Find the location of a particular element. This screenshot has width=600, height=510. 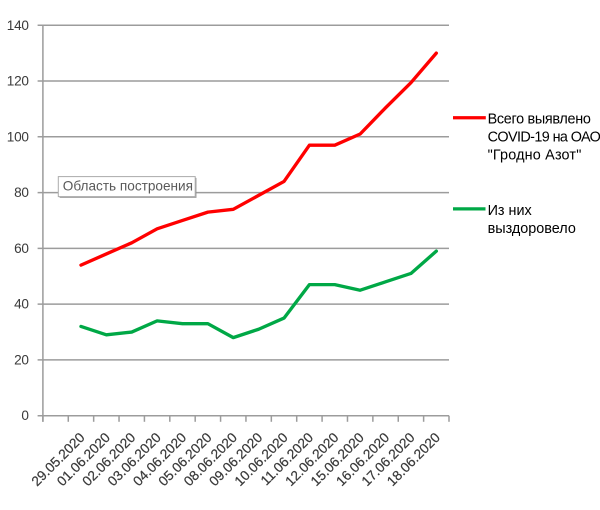

svg-text: Всего выявлено is located at coordinates (539, 119).